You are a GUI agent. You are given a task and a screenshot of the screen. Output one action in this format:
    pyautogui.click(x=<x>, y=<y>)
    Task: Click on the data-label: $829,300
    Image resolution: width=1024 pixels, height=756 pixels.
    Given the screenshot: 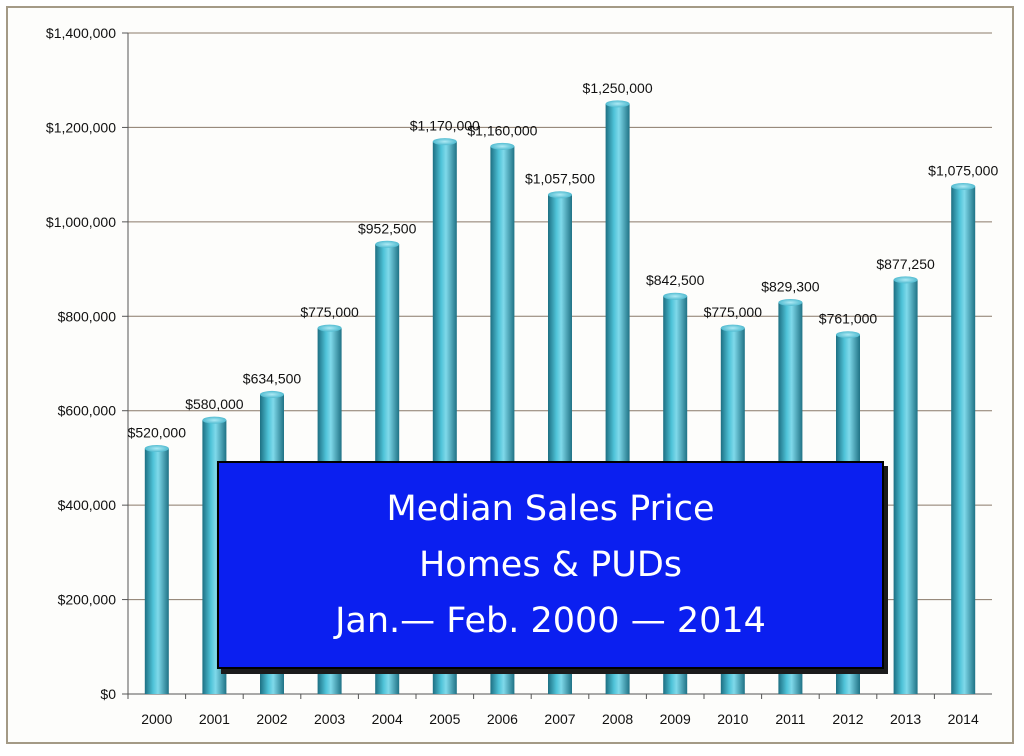 What is the action you would take?
    pyautogui.click(x=790, y=286)
    